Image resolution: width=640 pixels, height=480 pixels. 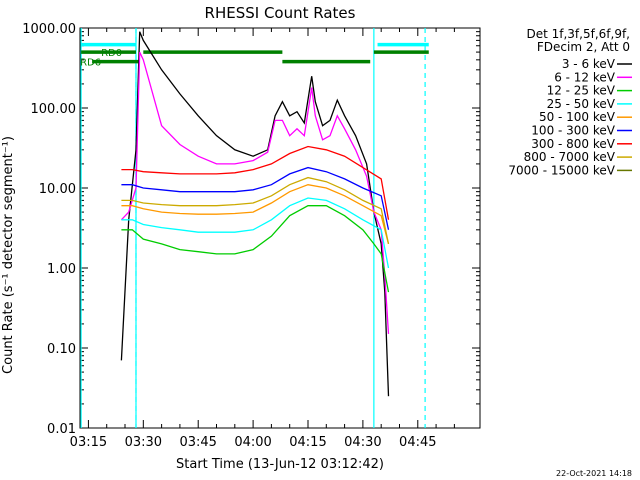 What do you see at coordinates (90, 63) in the screenshot?
I see `annotation-label: RD6` at bounding box center [90, 63].